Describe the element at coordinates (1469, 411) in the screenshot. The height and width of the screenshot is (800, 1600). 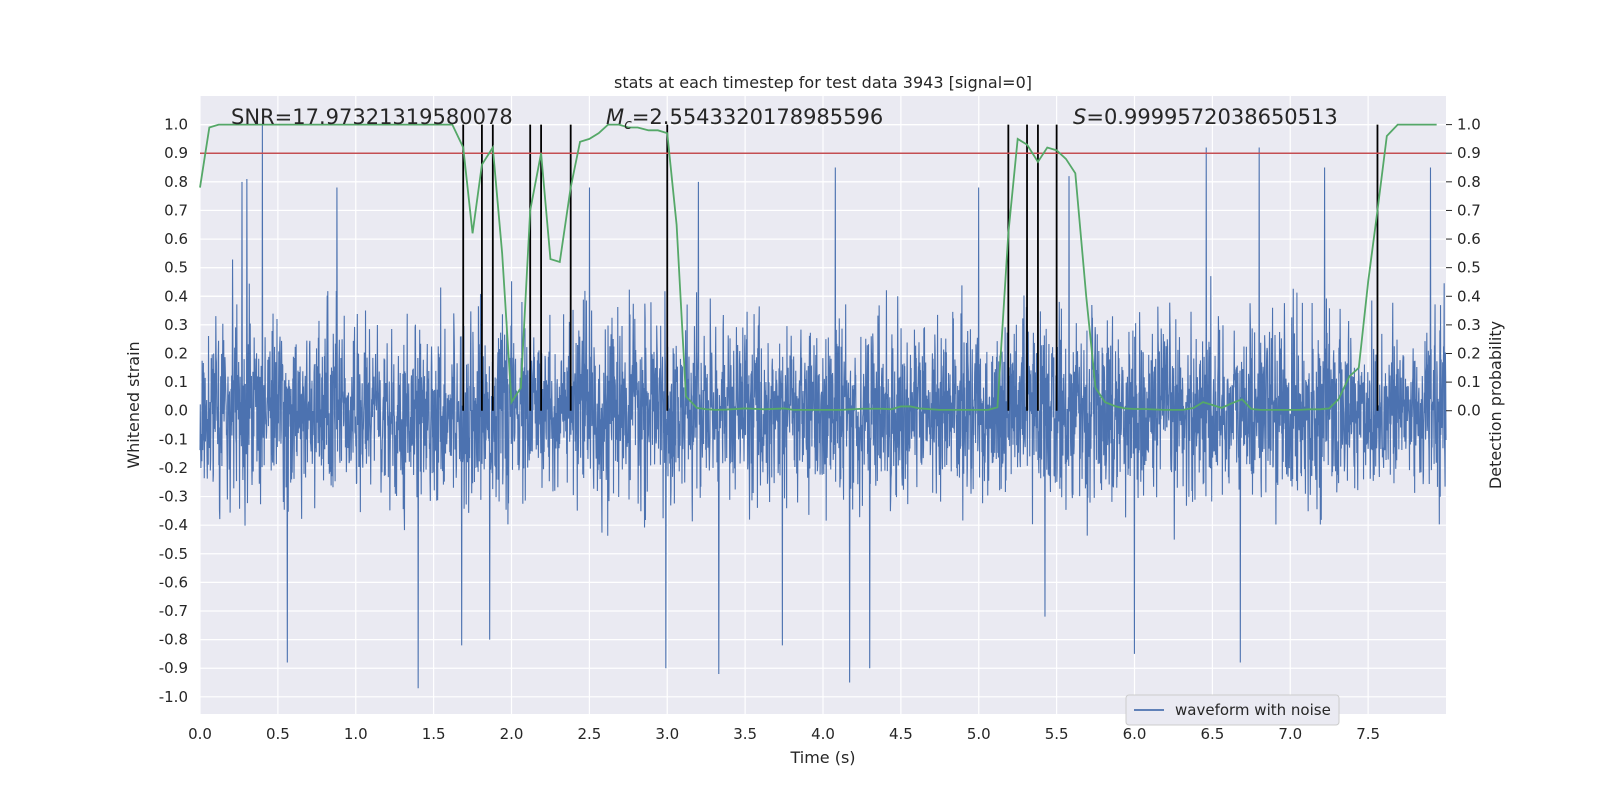
I see `y-right-tick-label: 0.0` at that location.